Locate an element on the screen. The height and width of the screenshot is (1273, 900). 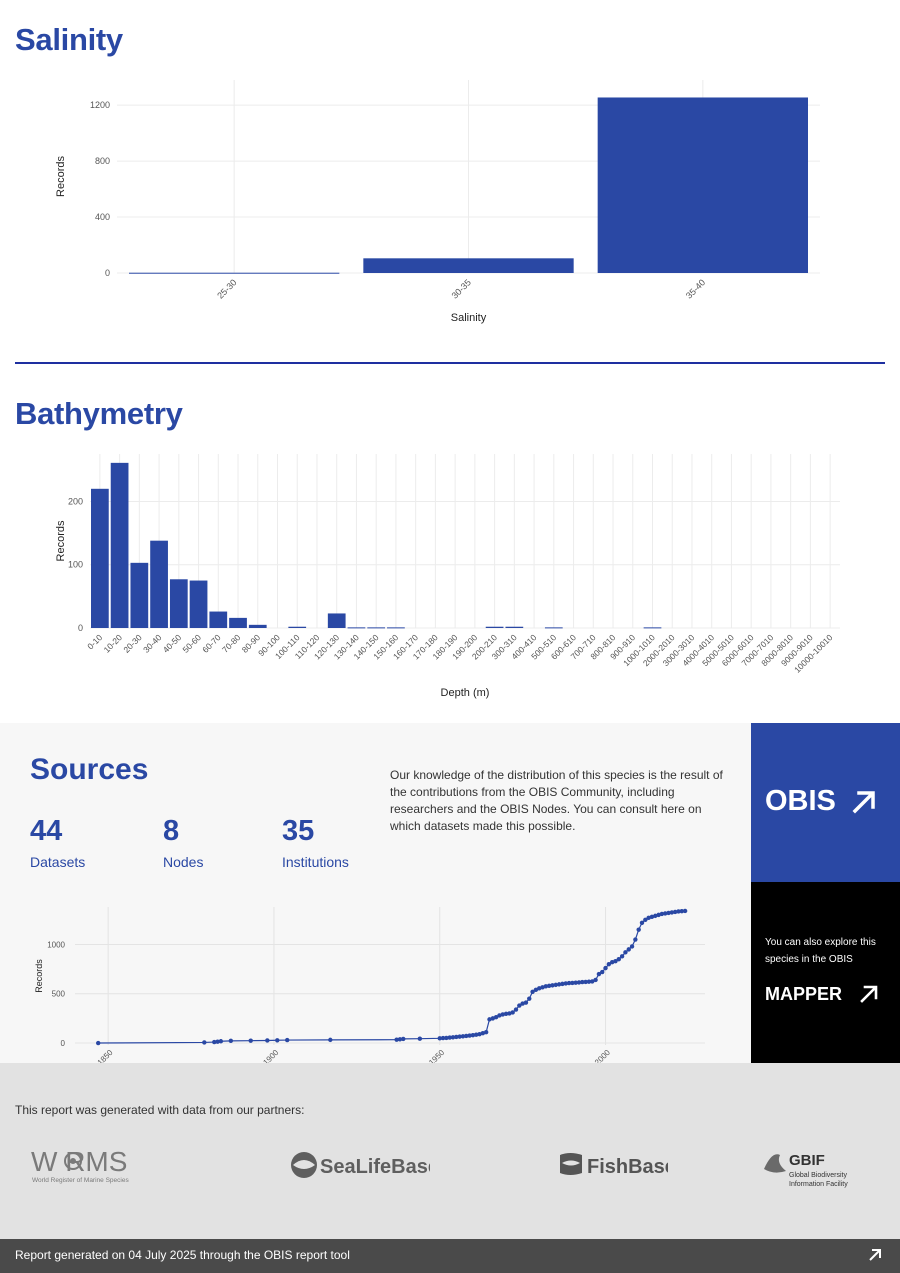
nodes-count: 8 is located at coordinates (171, 831).